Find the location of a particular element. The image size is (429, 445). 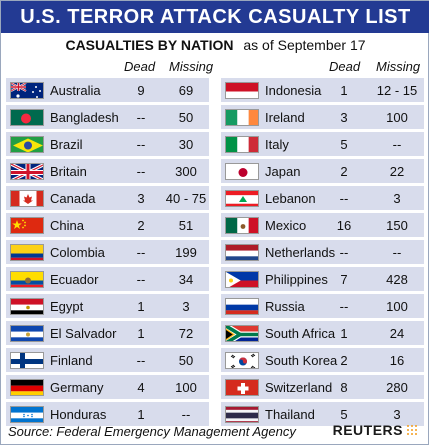

subtitle-heading: CASUALTIES BY NATION is located at coordinates (149, 45).